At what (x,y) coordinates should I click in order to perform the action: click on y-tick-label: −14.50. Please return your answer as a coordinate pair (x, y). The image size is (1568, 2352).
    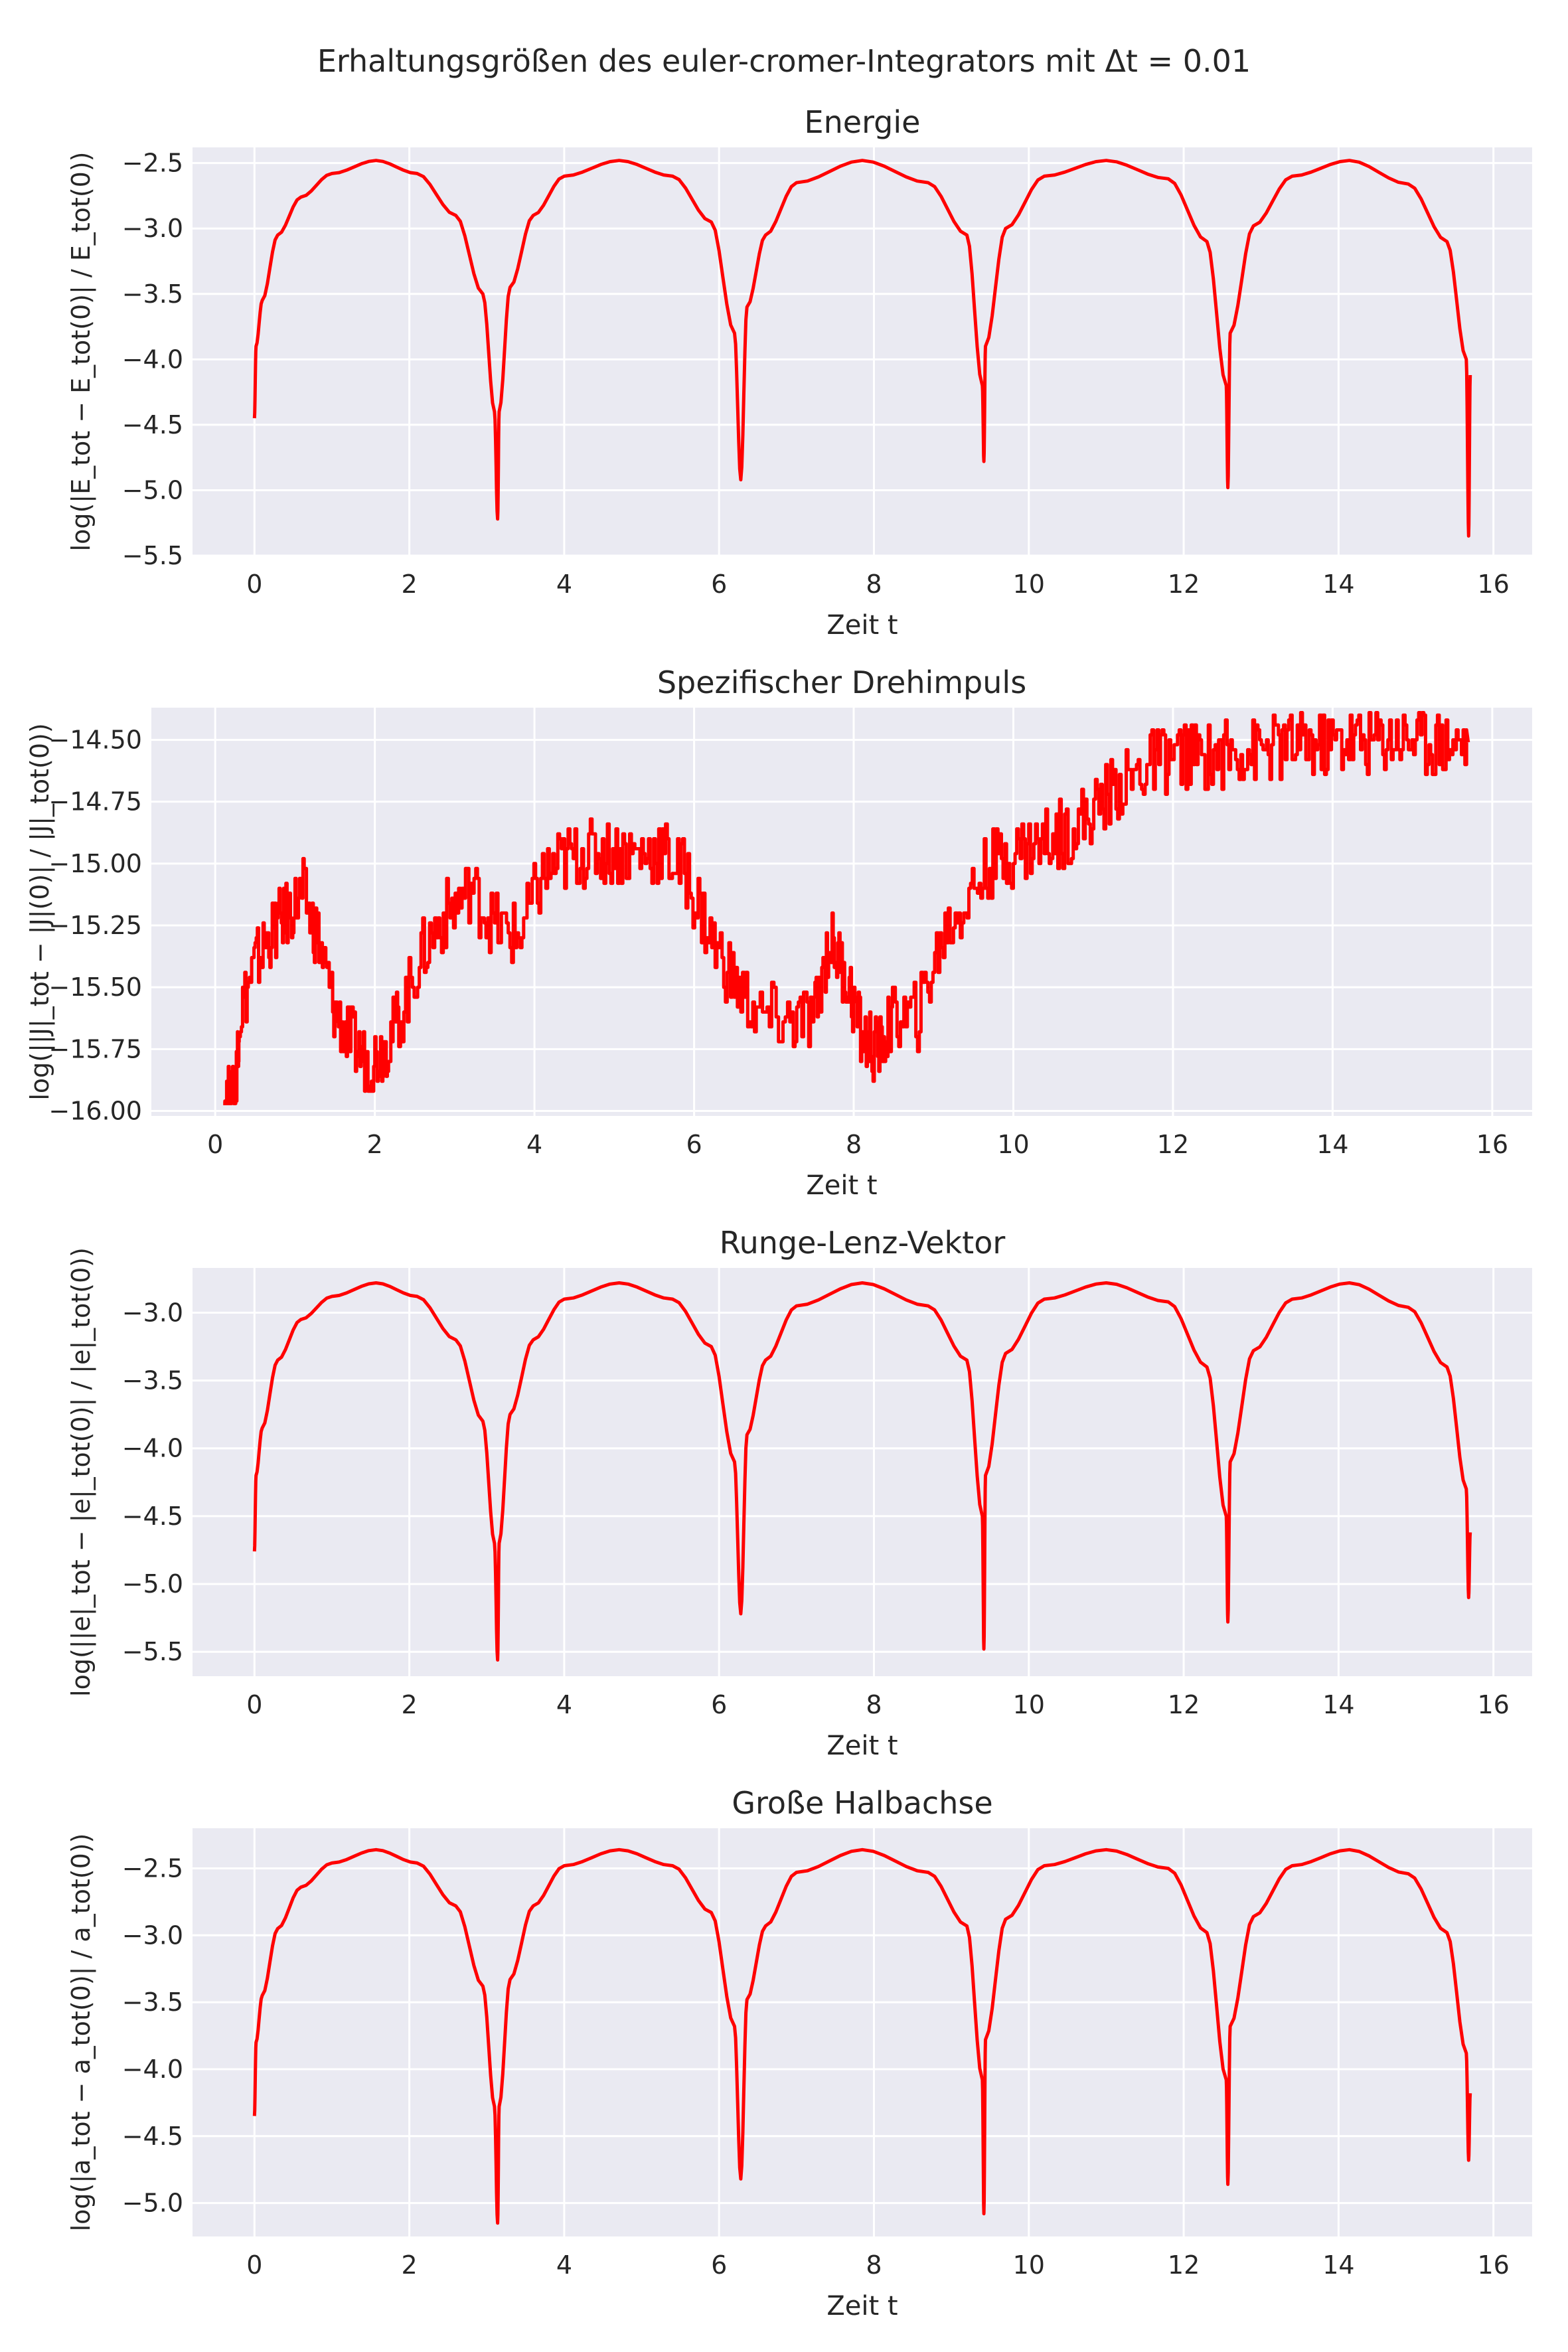
    Looking at the image, I should click on (95, 739).